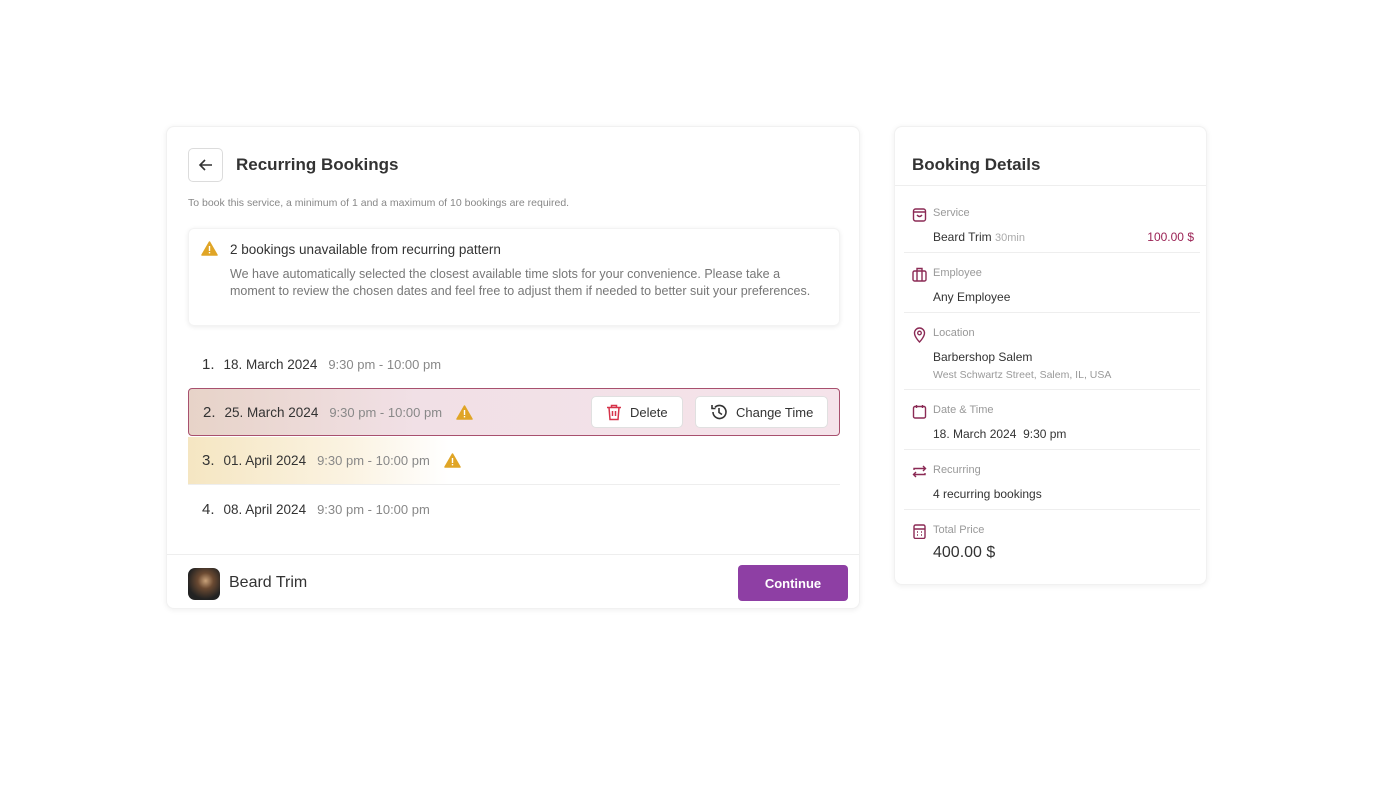 The height and width of the screenshot is (787, 1400). What do you see at coordinates (962, 237) in the screenshot?
I see `service-name: Beard Trim` at bounding box center [962, 237].